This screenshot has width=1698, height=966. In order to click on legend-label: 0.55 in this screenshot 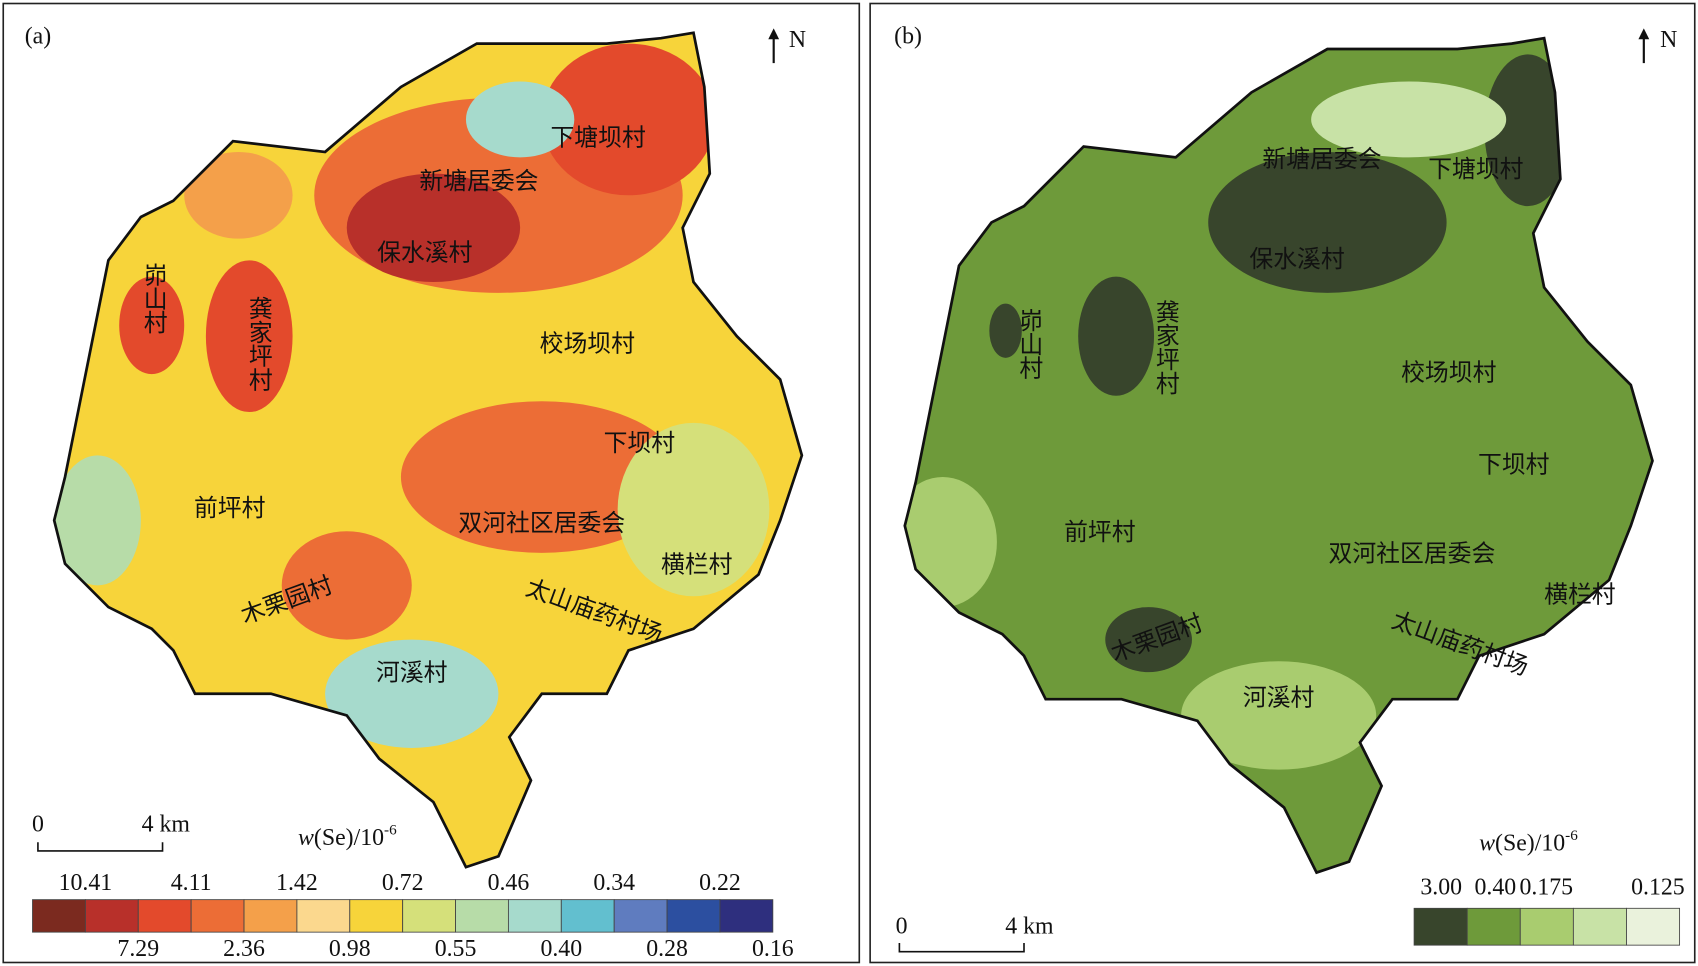, I will do `click(456, 949)`.